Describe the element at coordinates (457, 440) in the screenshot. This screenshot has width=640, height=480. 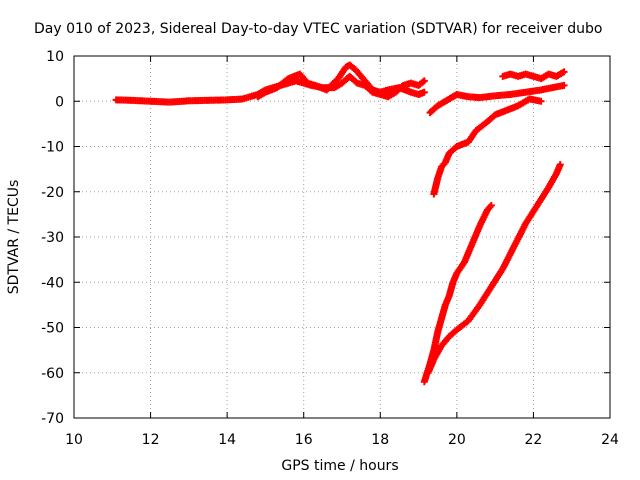
I see `x-tick-label: 20` at that location.